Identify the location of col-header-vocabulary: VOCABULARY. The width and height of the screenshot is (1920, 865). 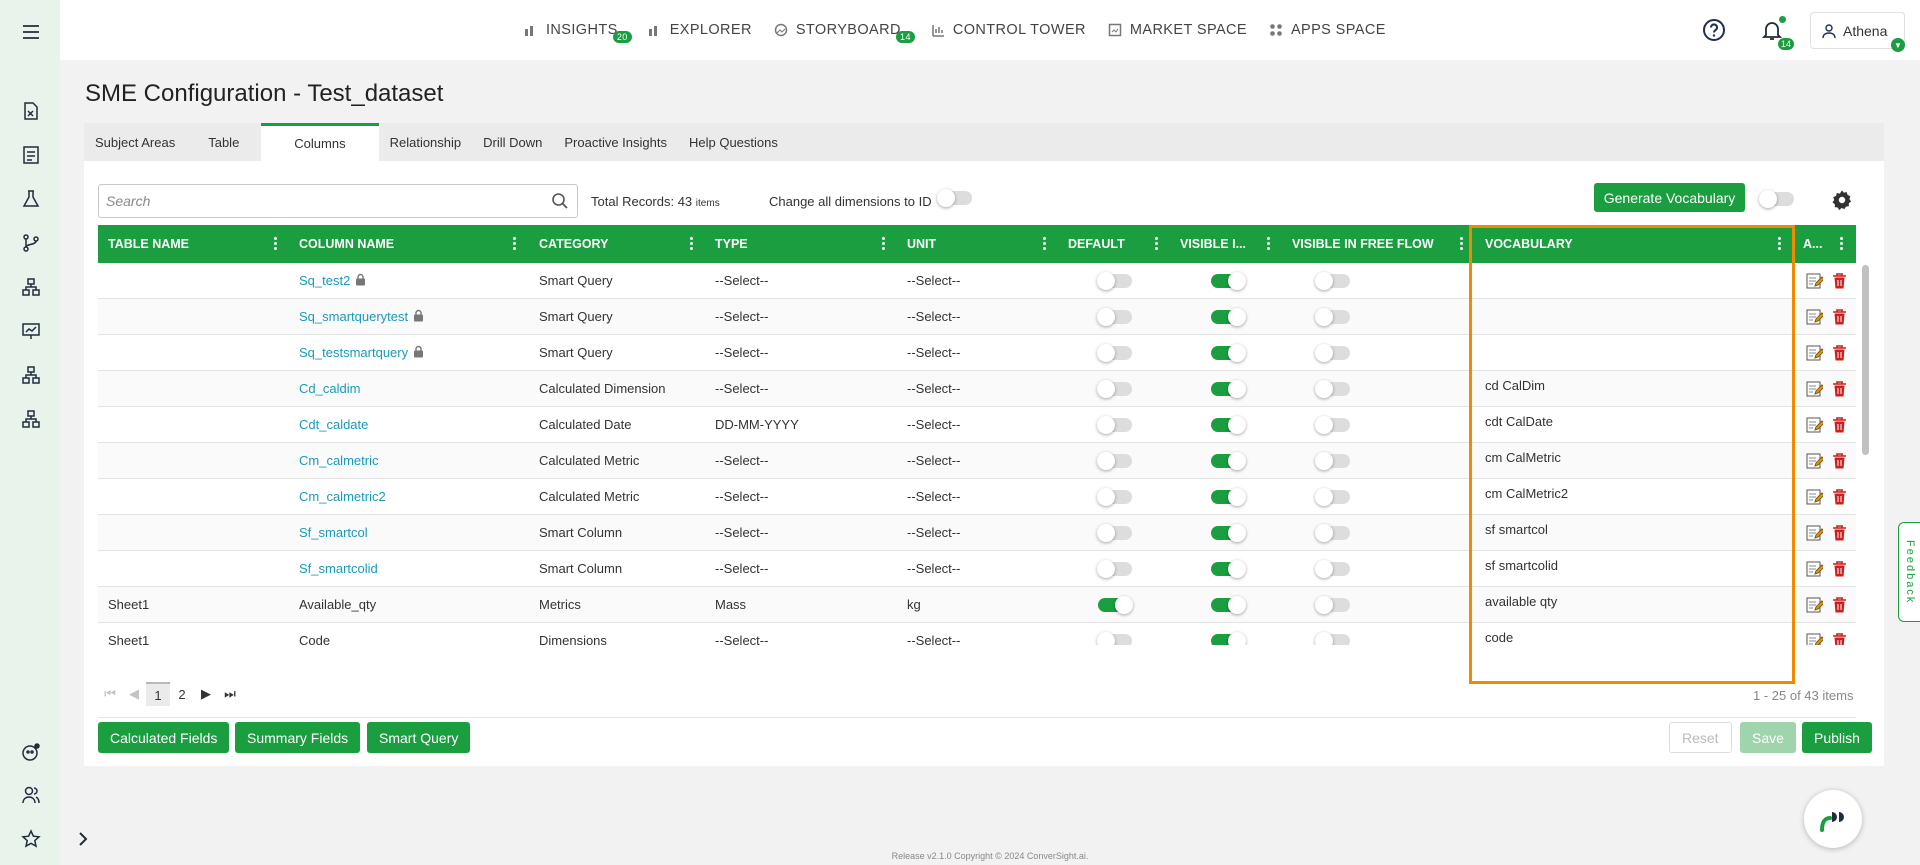
(1529, 244).